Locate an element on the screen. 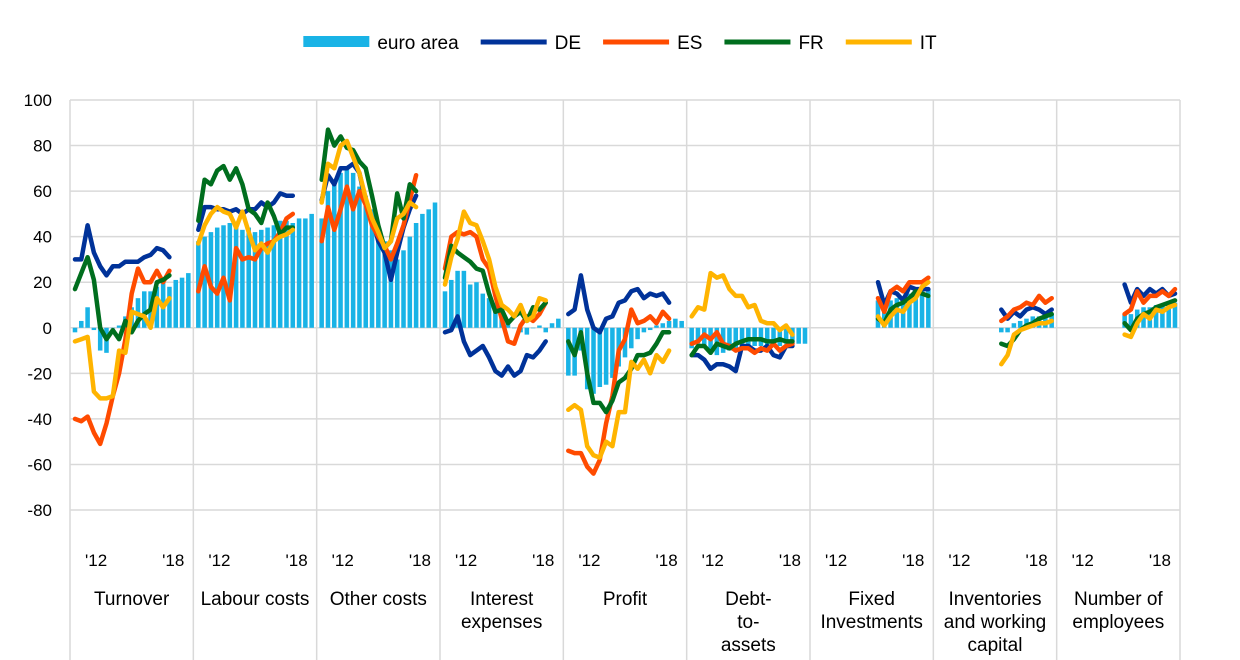 The width and height of the screenshot is (1240, 660). y-tick-label: -20 is located at coordinates (39, 373).